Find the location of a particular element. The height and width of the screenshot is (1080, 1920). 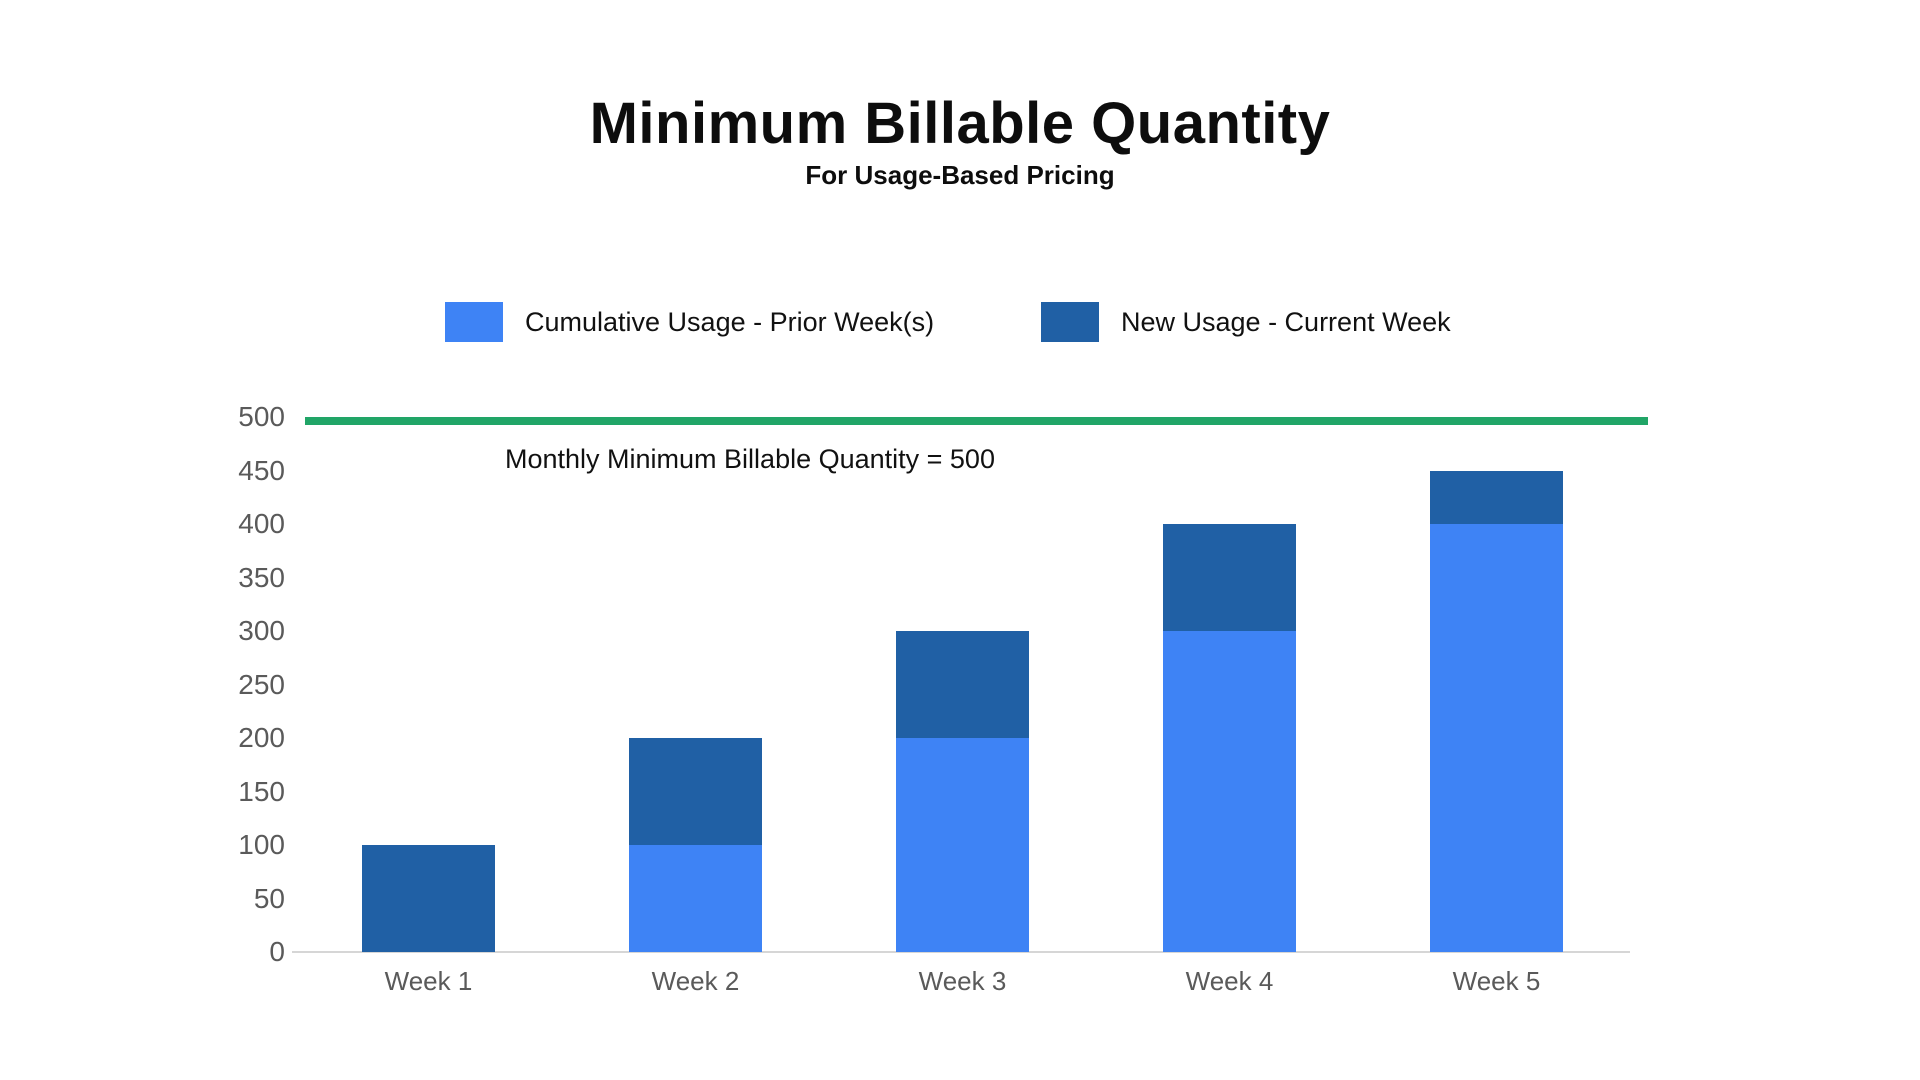

y-axis-tick-label-100: 100 is located at coordinates (261, 844).